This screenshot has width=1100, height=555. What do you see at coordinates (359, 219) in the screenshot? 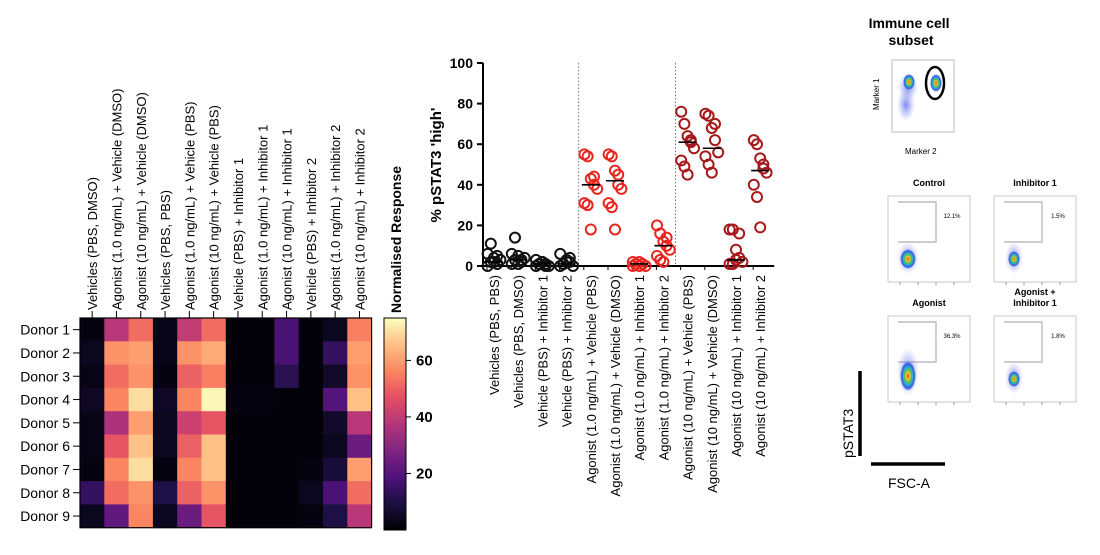
I see `heatmap-col-label: Agonist (10 ng/mL) + Inhibitor 2` at bounding box center [359, 219].